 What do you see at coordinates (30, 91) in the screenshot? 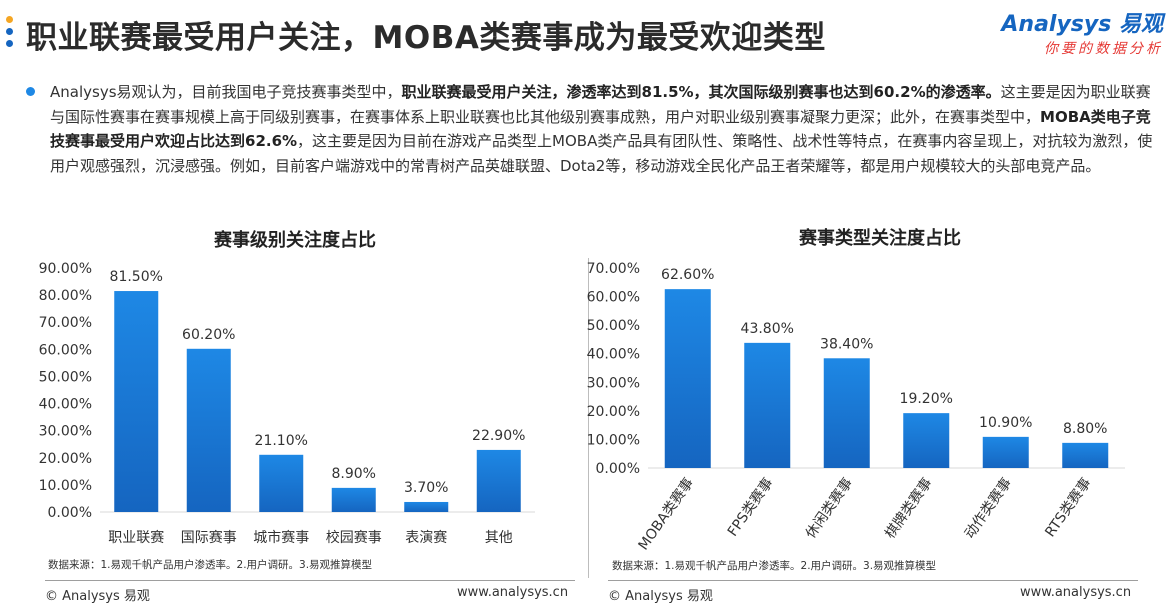
I see `bullet-icon` at bounding box center [30, 91].